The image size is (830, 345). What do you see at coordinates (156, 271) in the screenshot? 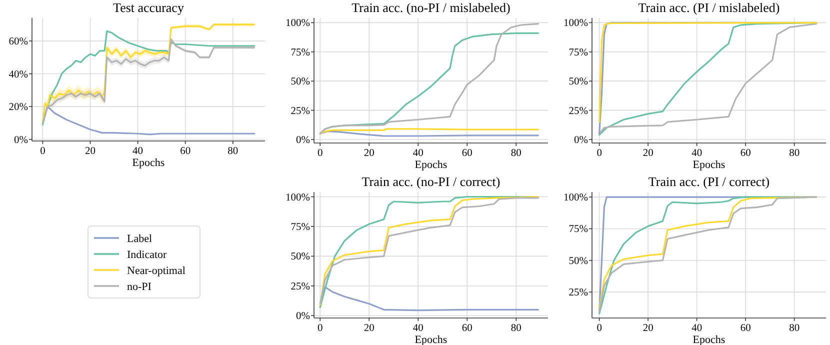
I see `legend-label: Near-optimal` at bounding box center [156, 271].